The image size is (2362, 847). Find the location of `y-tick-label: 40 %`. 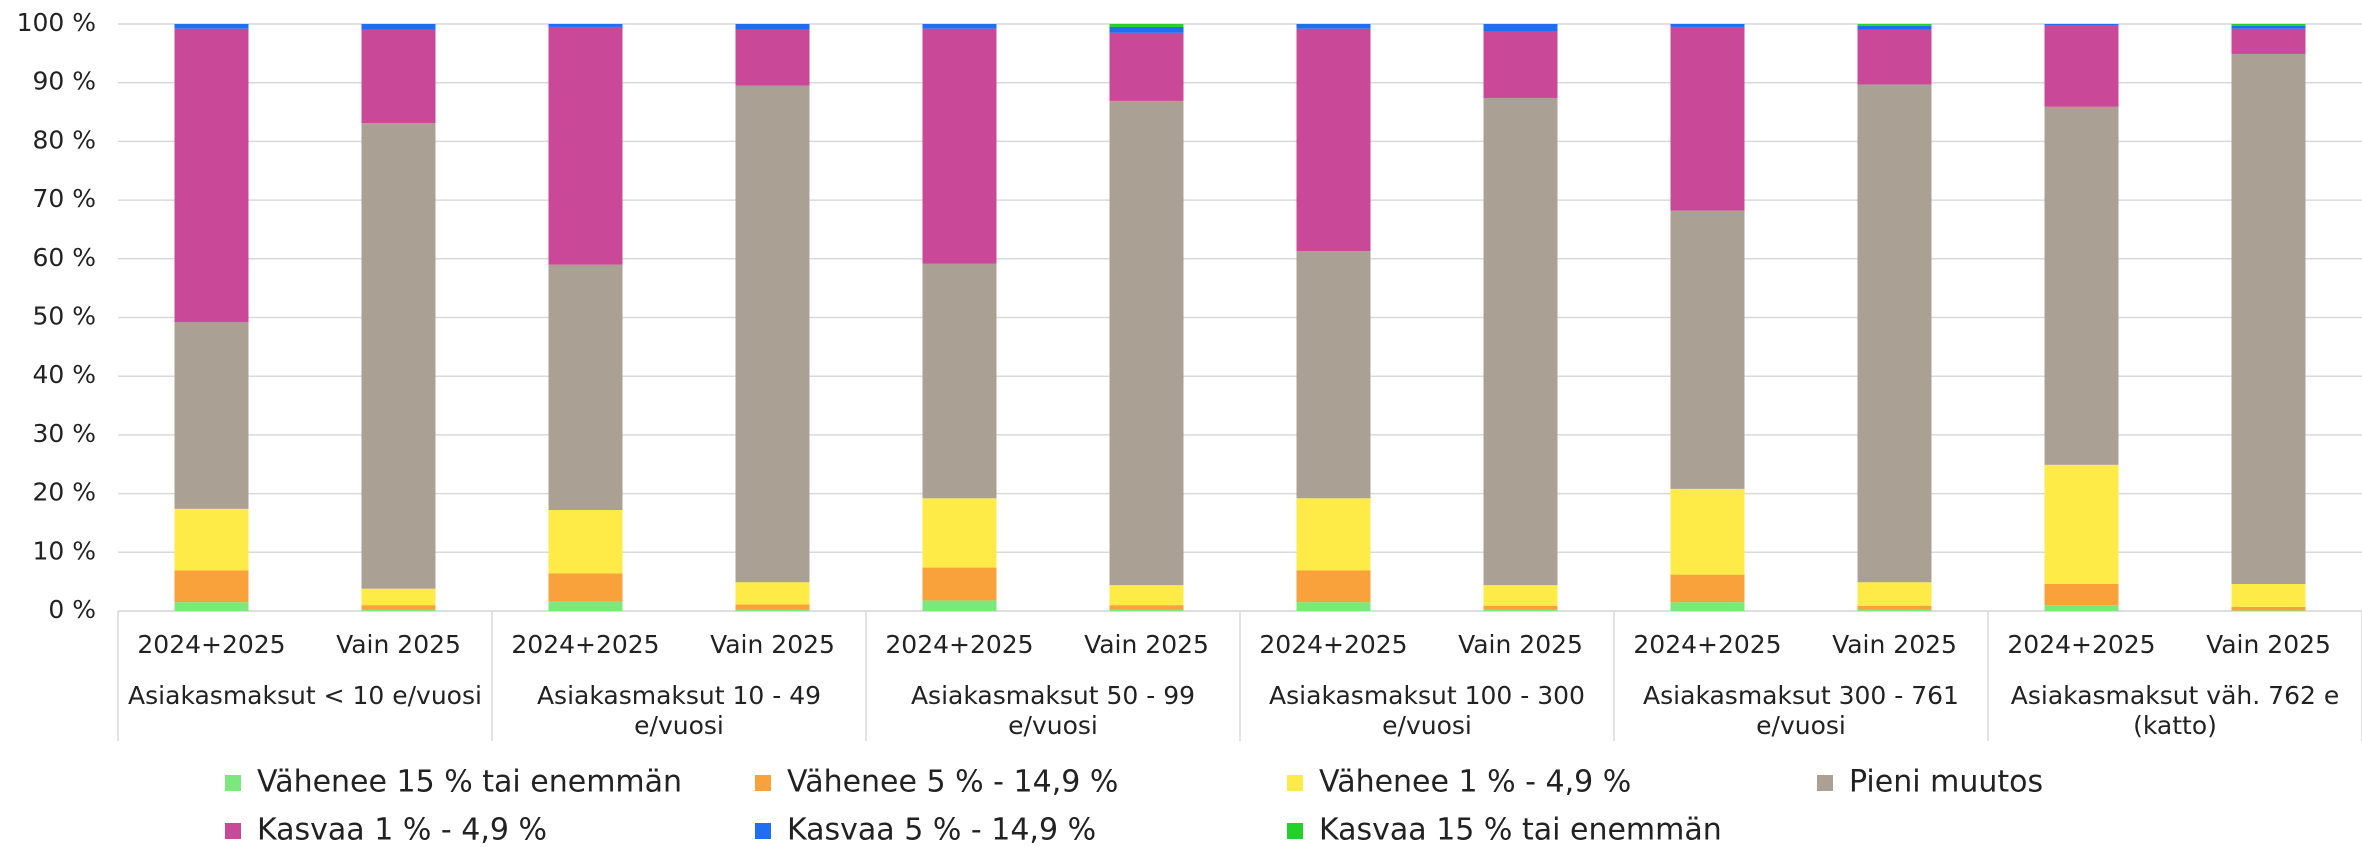

y-tick-label: 40 % is located at coordinates (64, 374).